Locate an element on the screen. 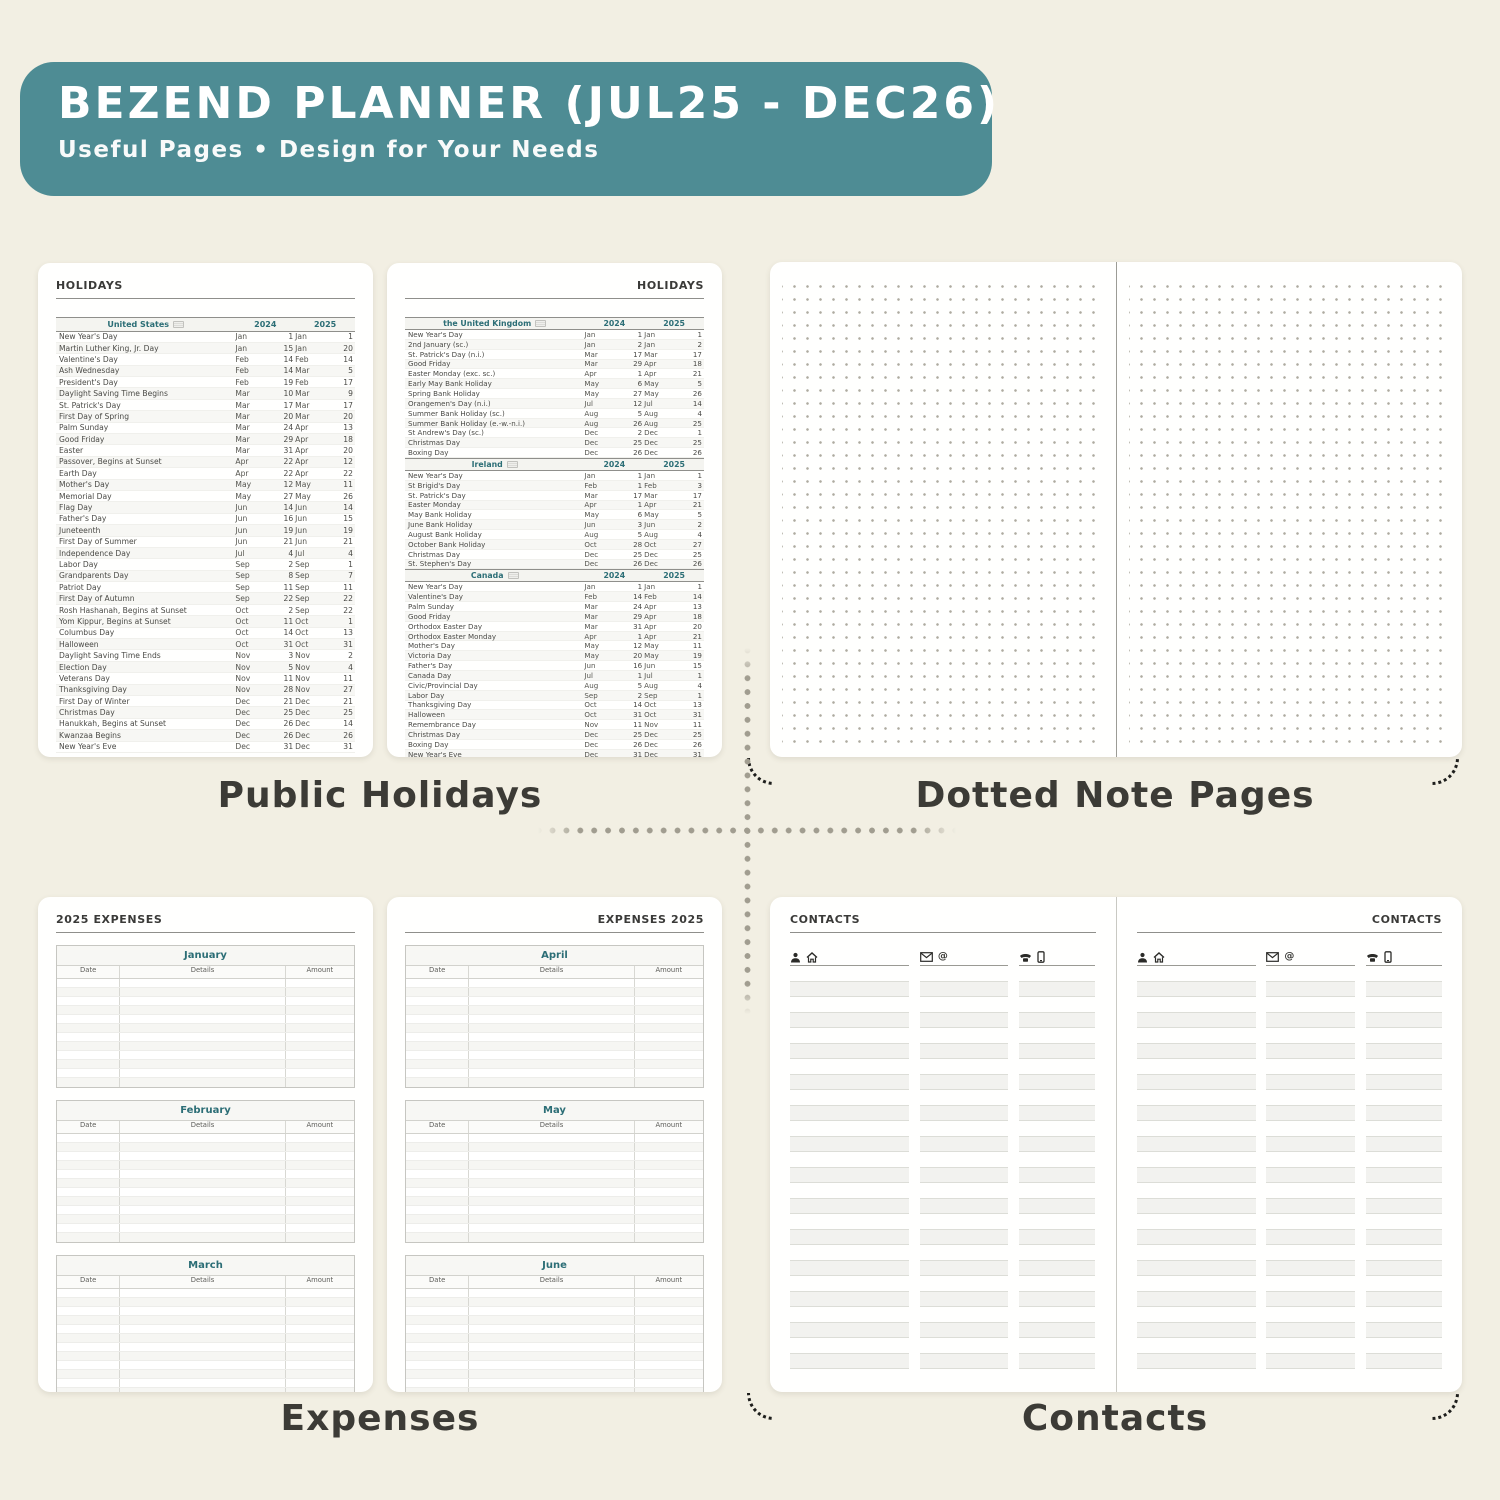  expense-month-table: February Date Details Amount is located at coordinates (205, 1171).